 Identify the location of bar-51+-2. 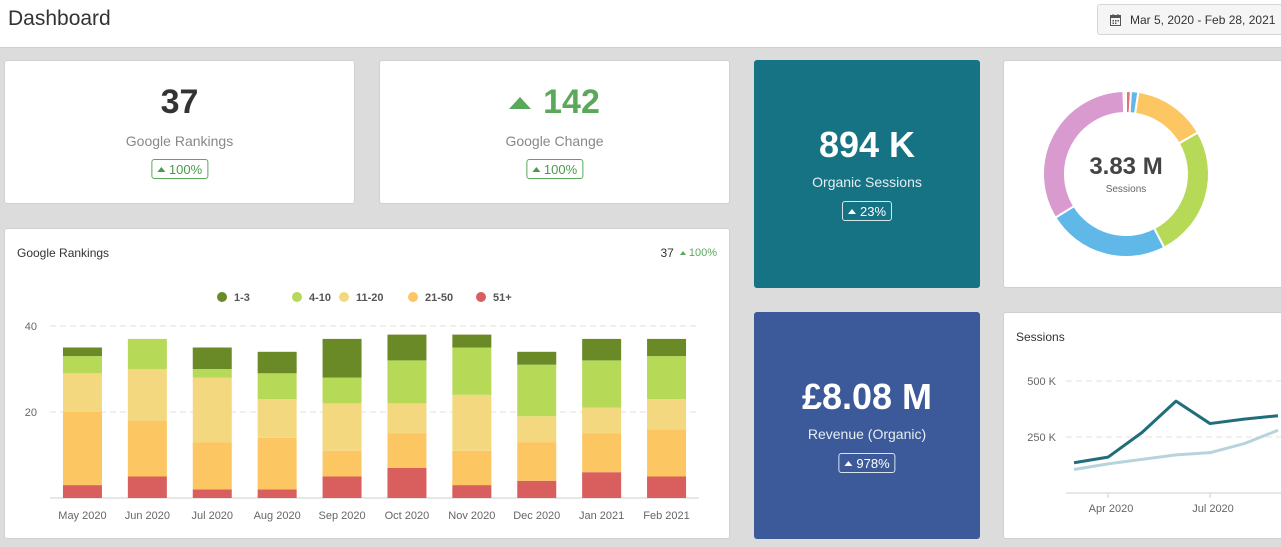
(212, 493).